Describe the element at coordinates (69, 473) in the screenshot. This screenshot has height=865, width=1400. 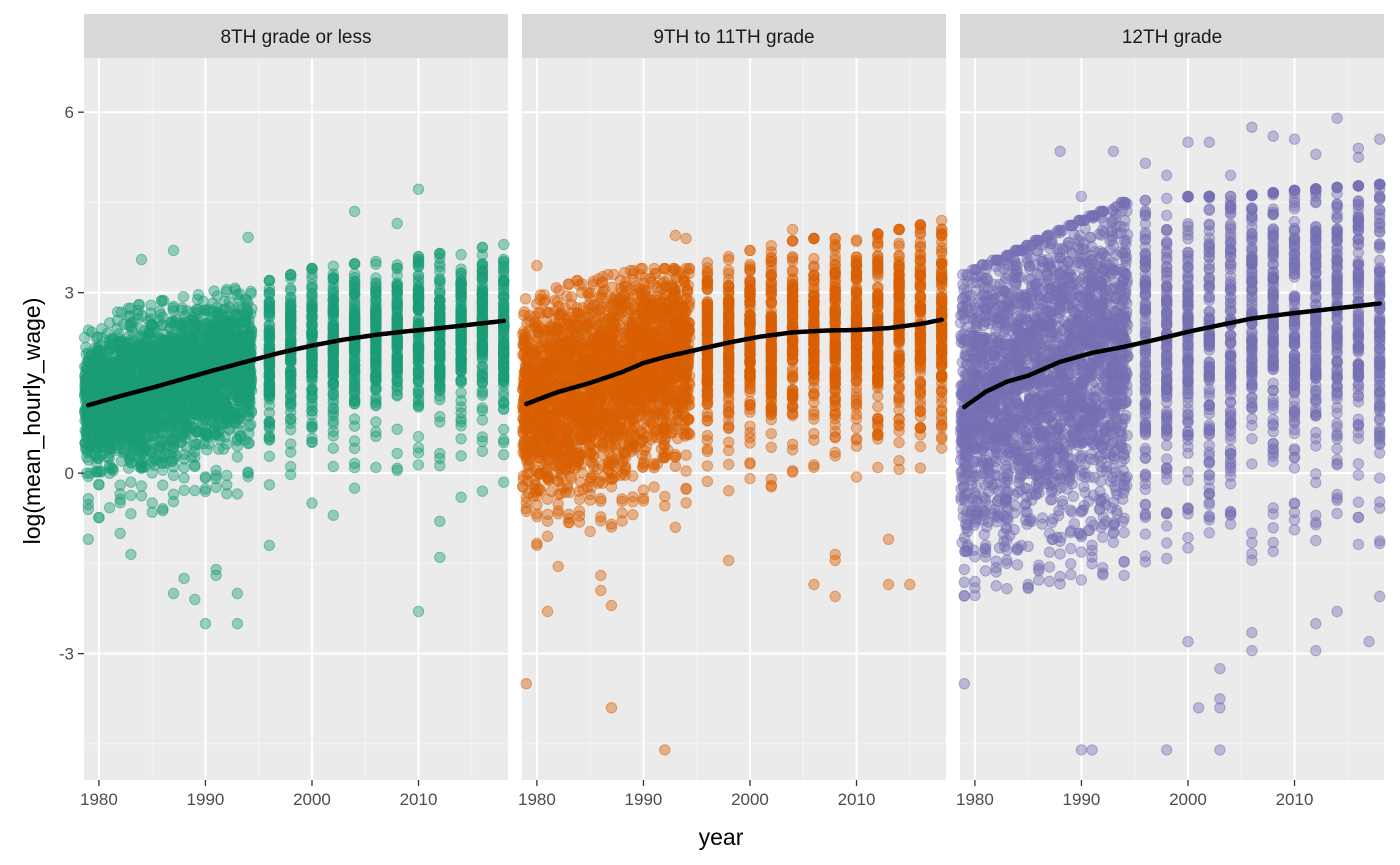
I see `y-tick-label: 0` at that location.